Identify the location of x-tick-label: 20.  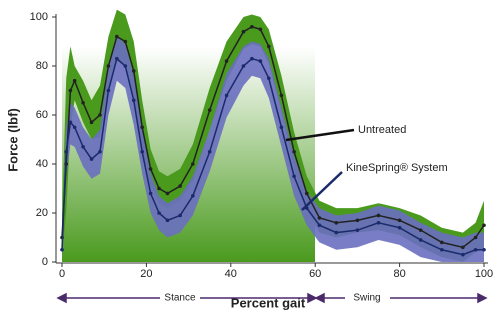
(146, 274).